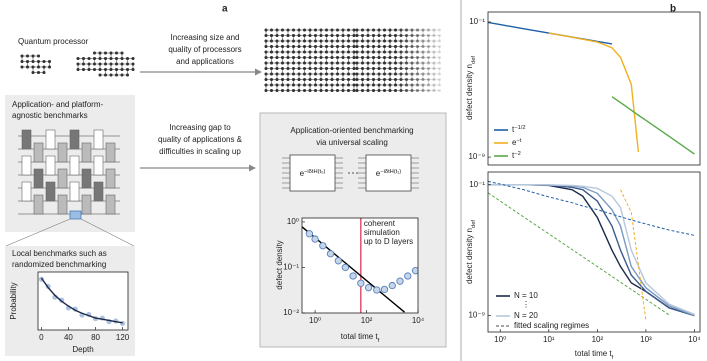 The width and height of the screenshot is (707, 361). Describe the element at coordinates (388, 241) in the screenshot. I see `annotation: up to D layers` at that location.